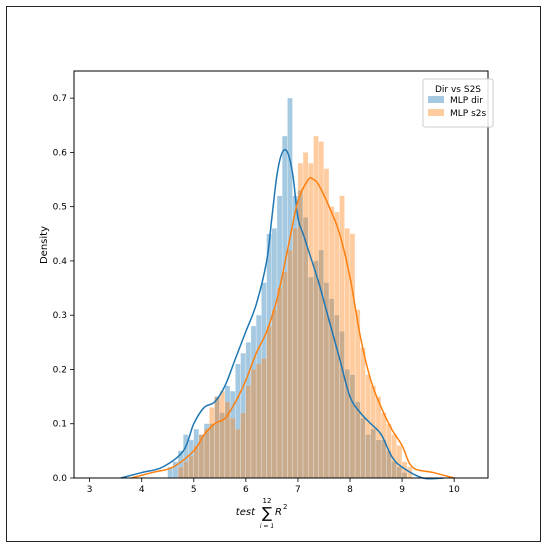 Image resolution: width=549 pixels, height=550 pixels. I want to click on x-axis-label: test 12 ∑ i = 1 R 2, so click(262, 513).